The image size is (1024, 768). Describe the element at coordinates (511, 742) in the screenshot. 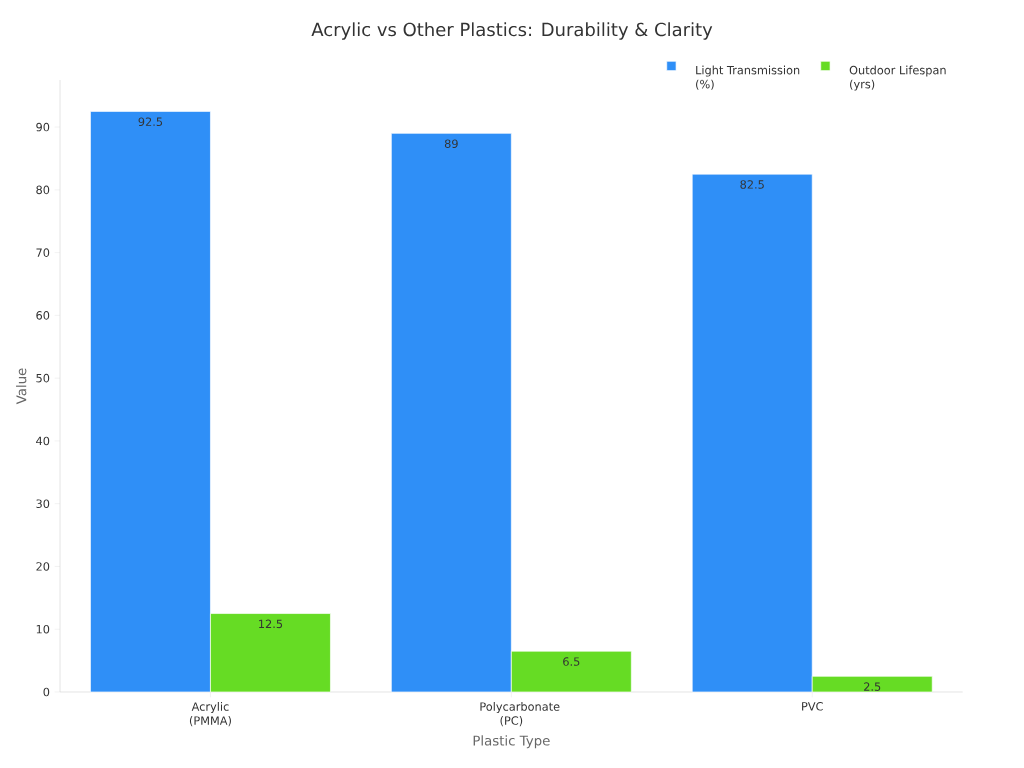

I see `x-axis-title: Plastic Type` at that location.